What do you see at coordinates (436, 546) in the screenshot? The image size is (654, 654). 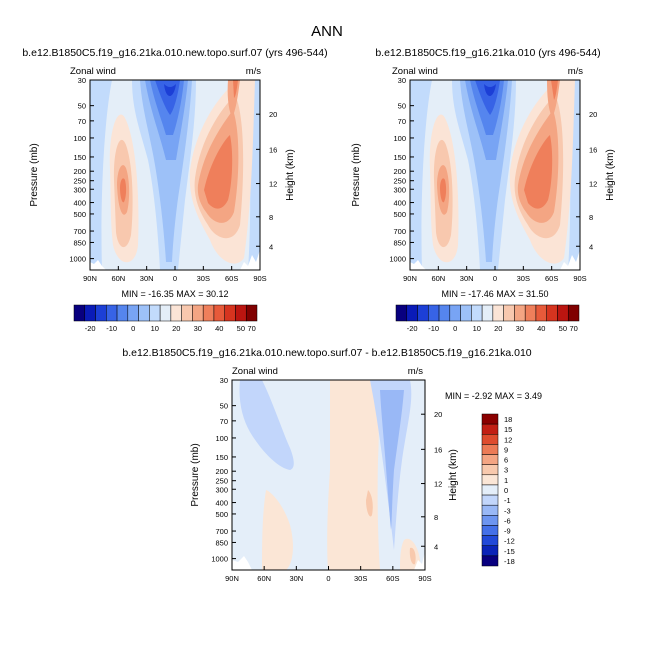 I see `panel-c-ytick-right-label: 4` at bounding box center [436, 546].